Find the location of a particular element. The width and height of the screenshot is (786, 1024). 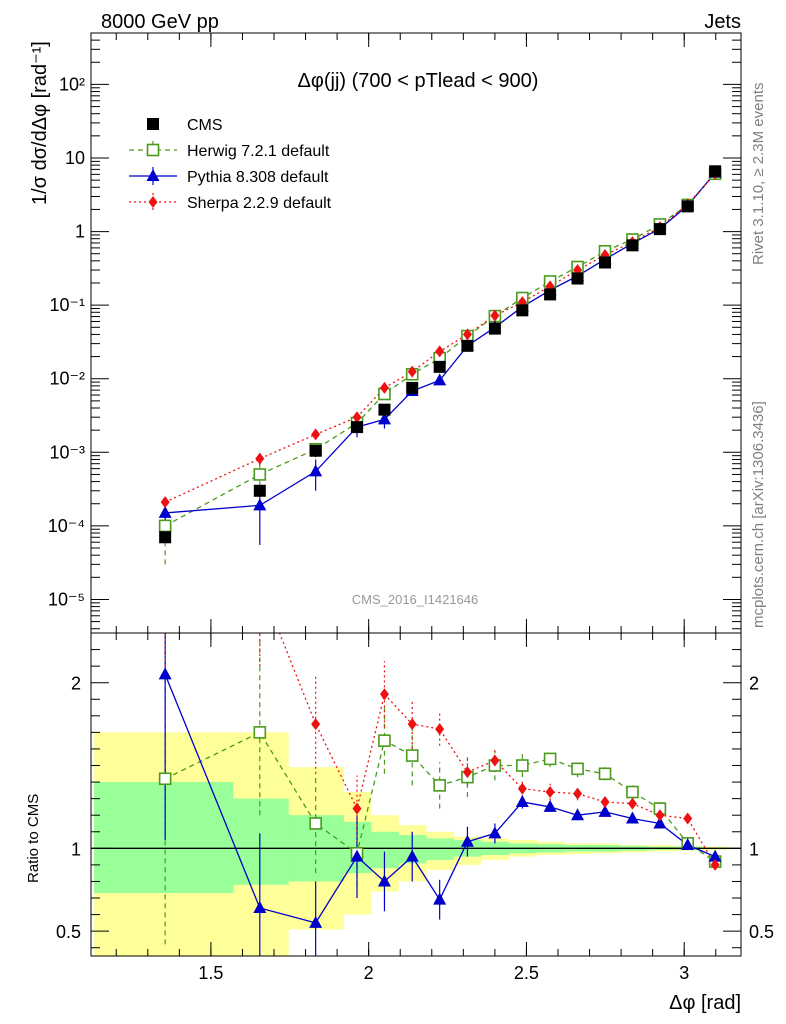

ratio-y-tick-label: 2 is located at coordinates (76, 684).